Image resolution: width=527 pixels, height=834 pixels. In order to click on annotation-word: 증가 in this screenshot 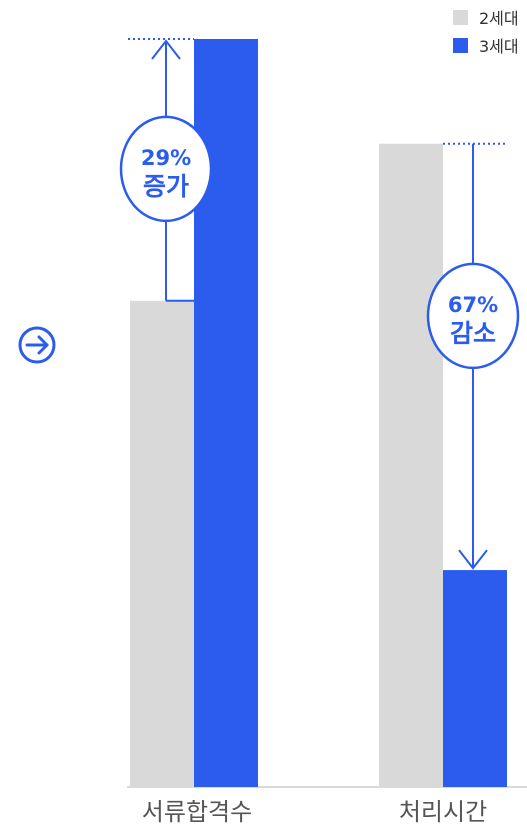, I will do `click(166, 186)`.